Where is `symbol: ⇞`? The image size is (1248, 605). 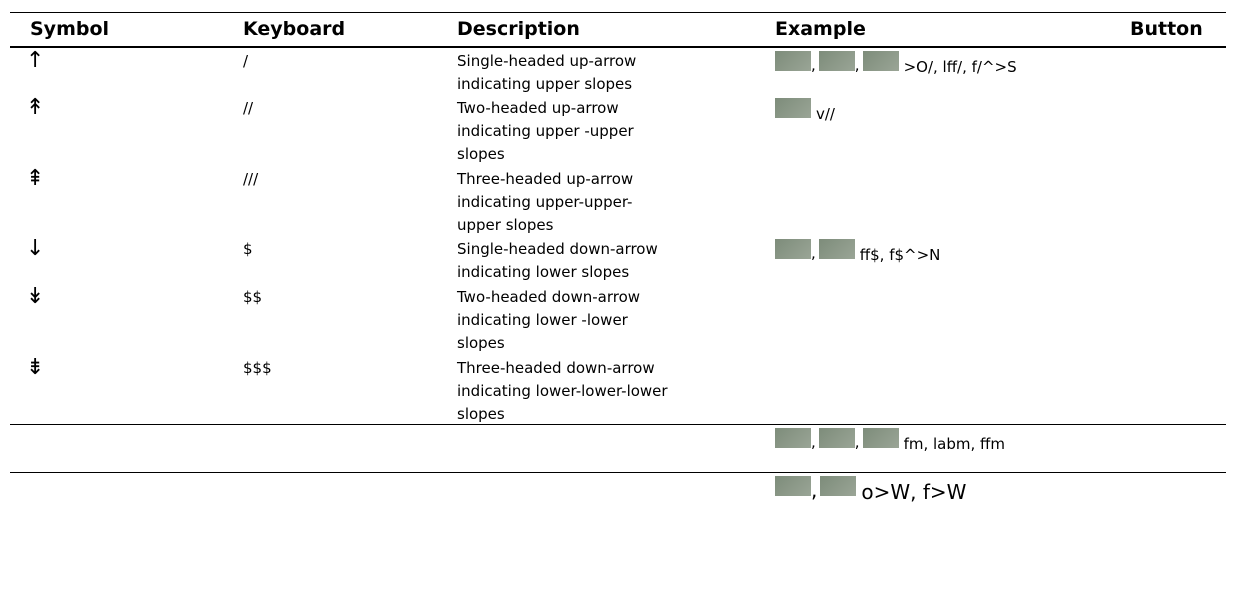
symbol: ⇞ is located at coordinates (35, 178).